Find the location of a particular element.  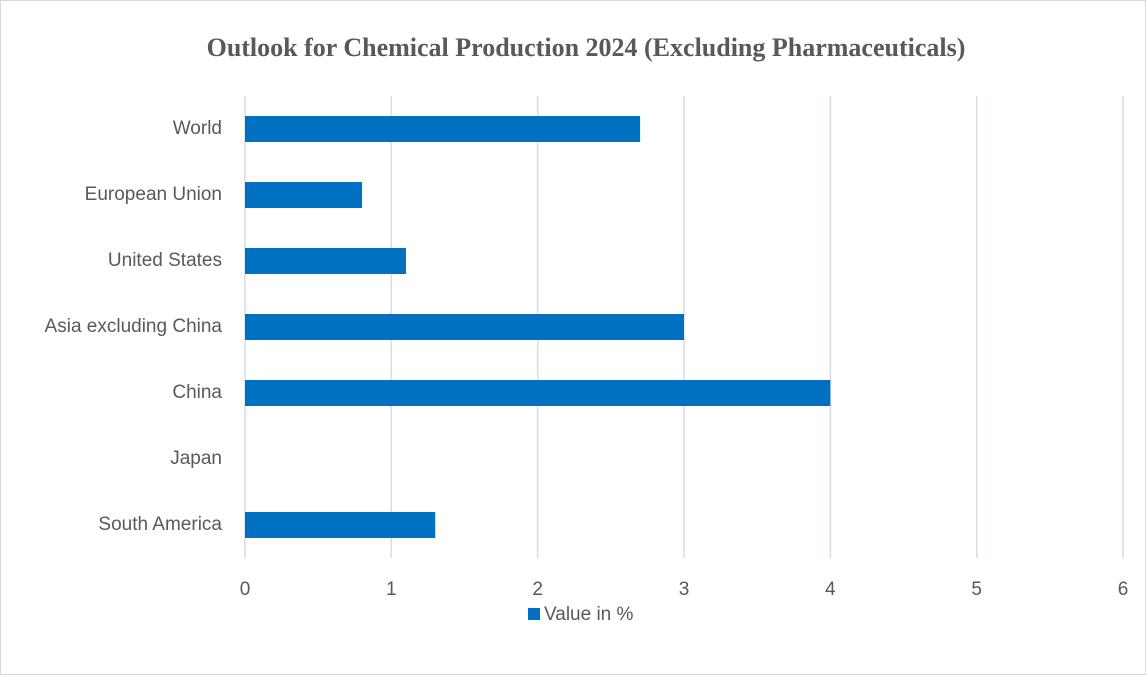

x-tick-label: 5 is located at coordinates (976, 589).